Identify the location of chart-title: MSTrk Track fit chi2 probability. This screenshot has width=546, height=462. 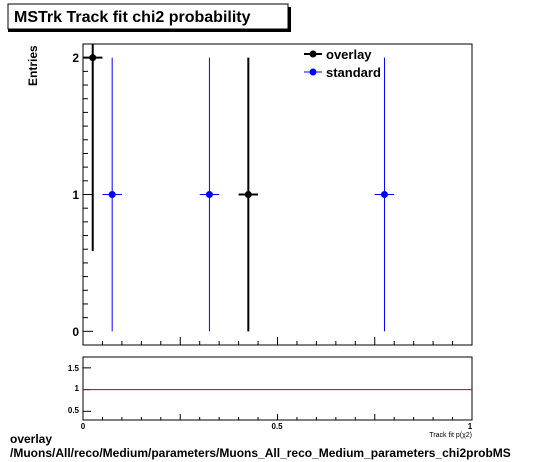
(132, 17).